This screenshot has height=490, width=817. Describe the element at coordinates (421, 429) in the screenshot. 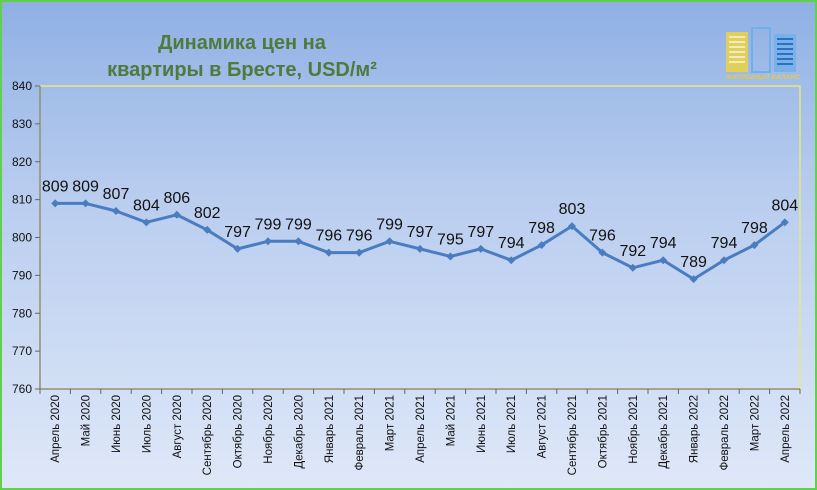

I see `x-tick-label: Апрель 2021` at that location.